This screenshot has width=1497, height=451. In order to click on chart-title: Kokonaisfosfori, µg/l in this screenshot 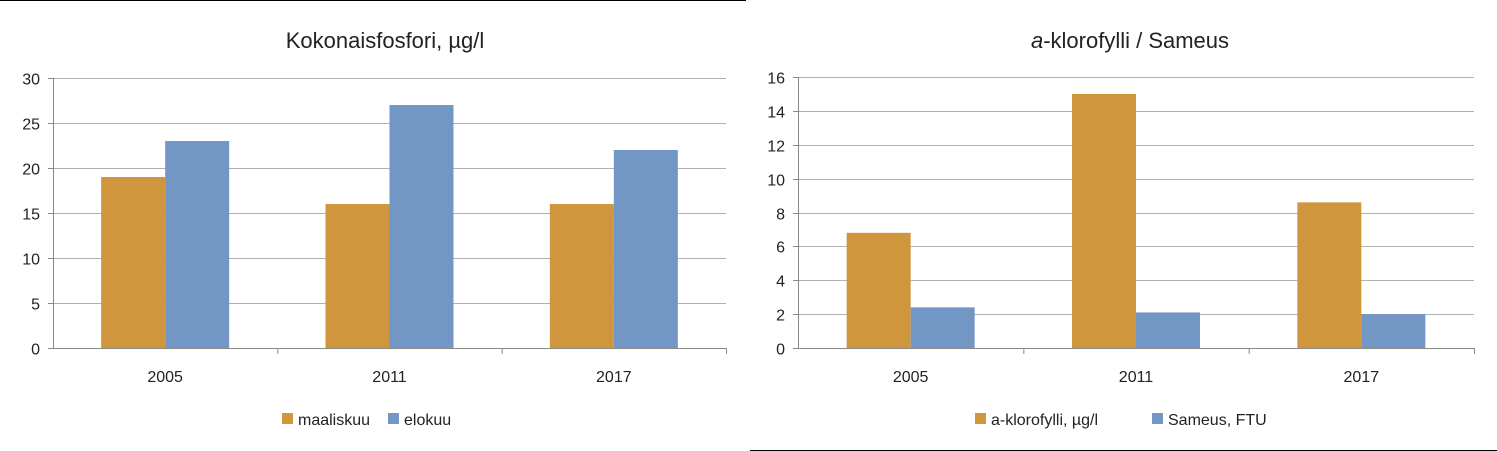, I will do `click(385, 40)`.